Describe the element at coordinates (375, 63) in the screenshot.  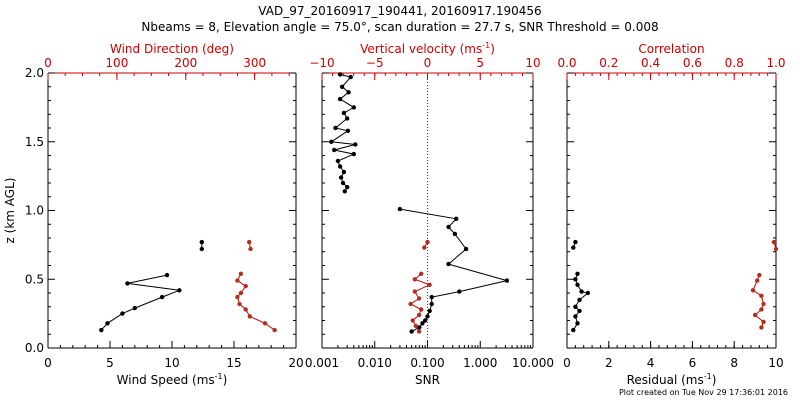
I see `top-tick-label: −5` at that location.